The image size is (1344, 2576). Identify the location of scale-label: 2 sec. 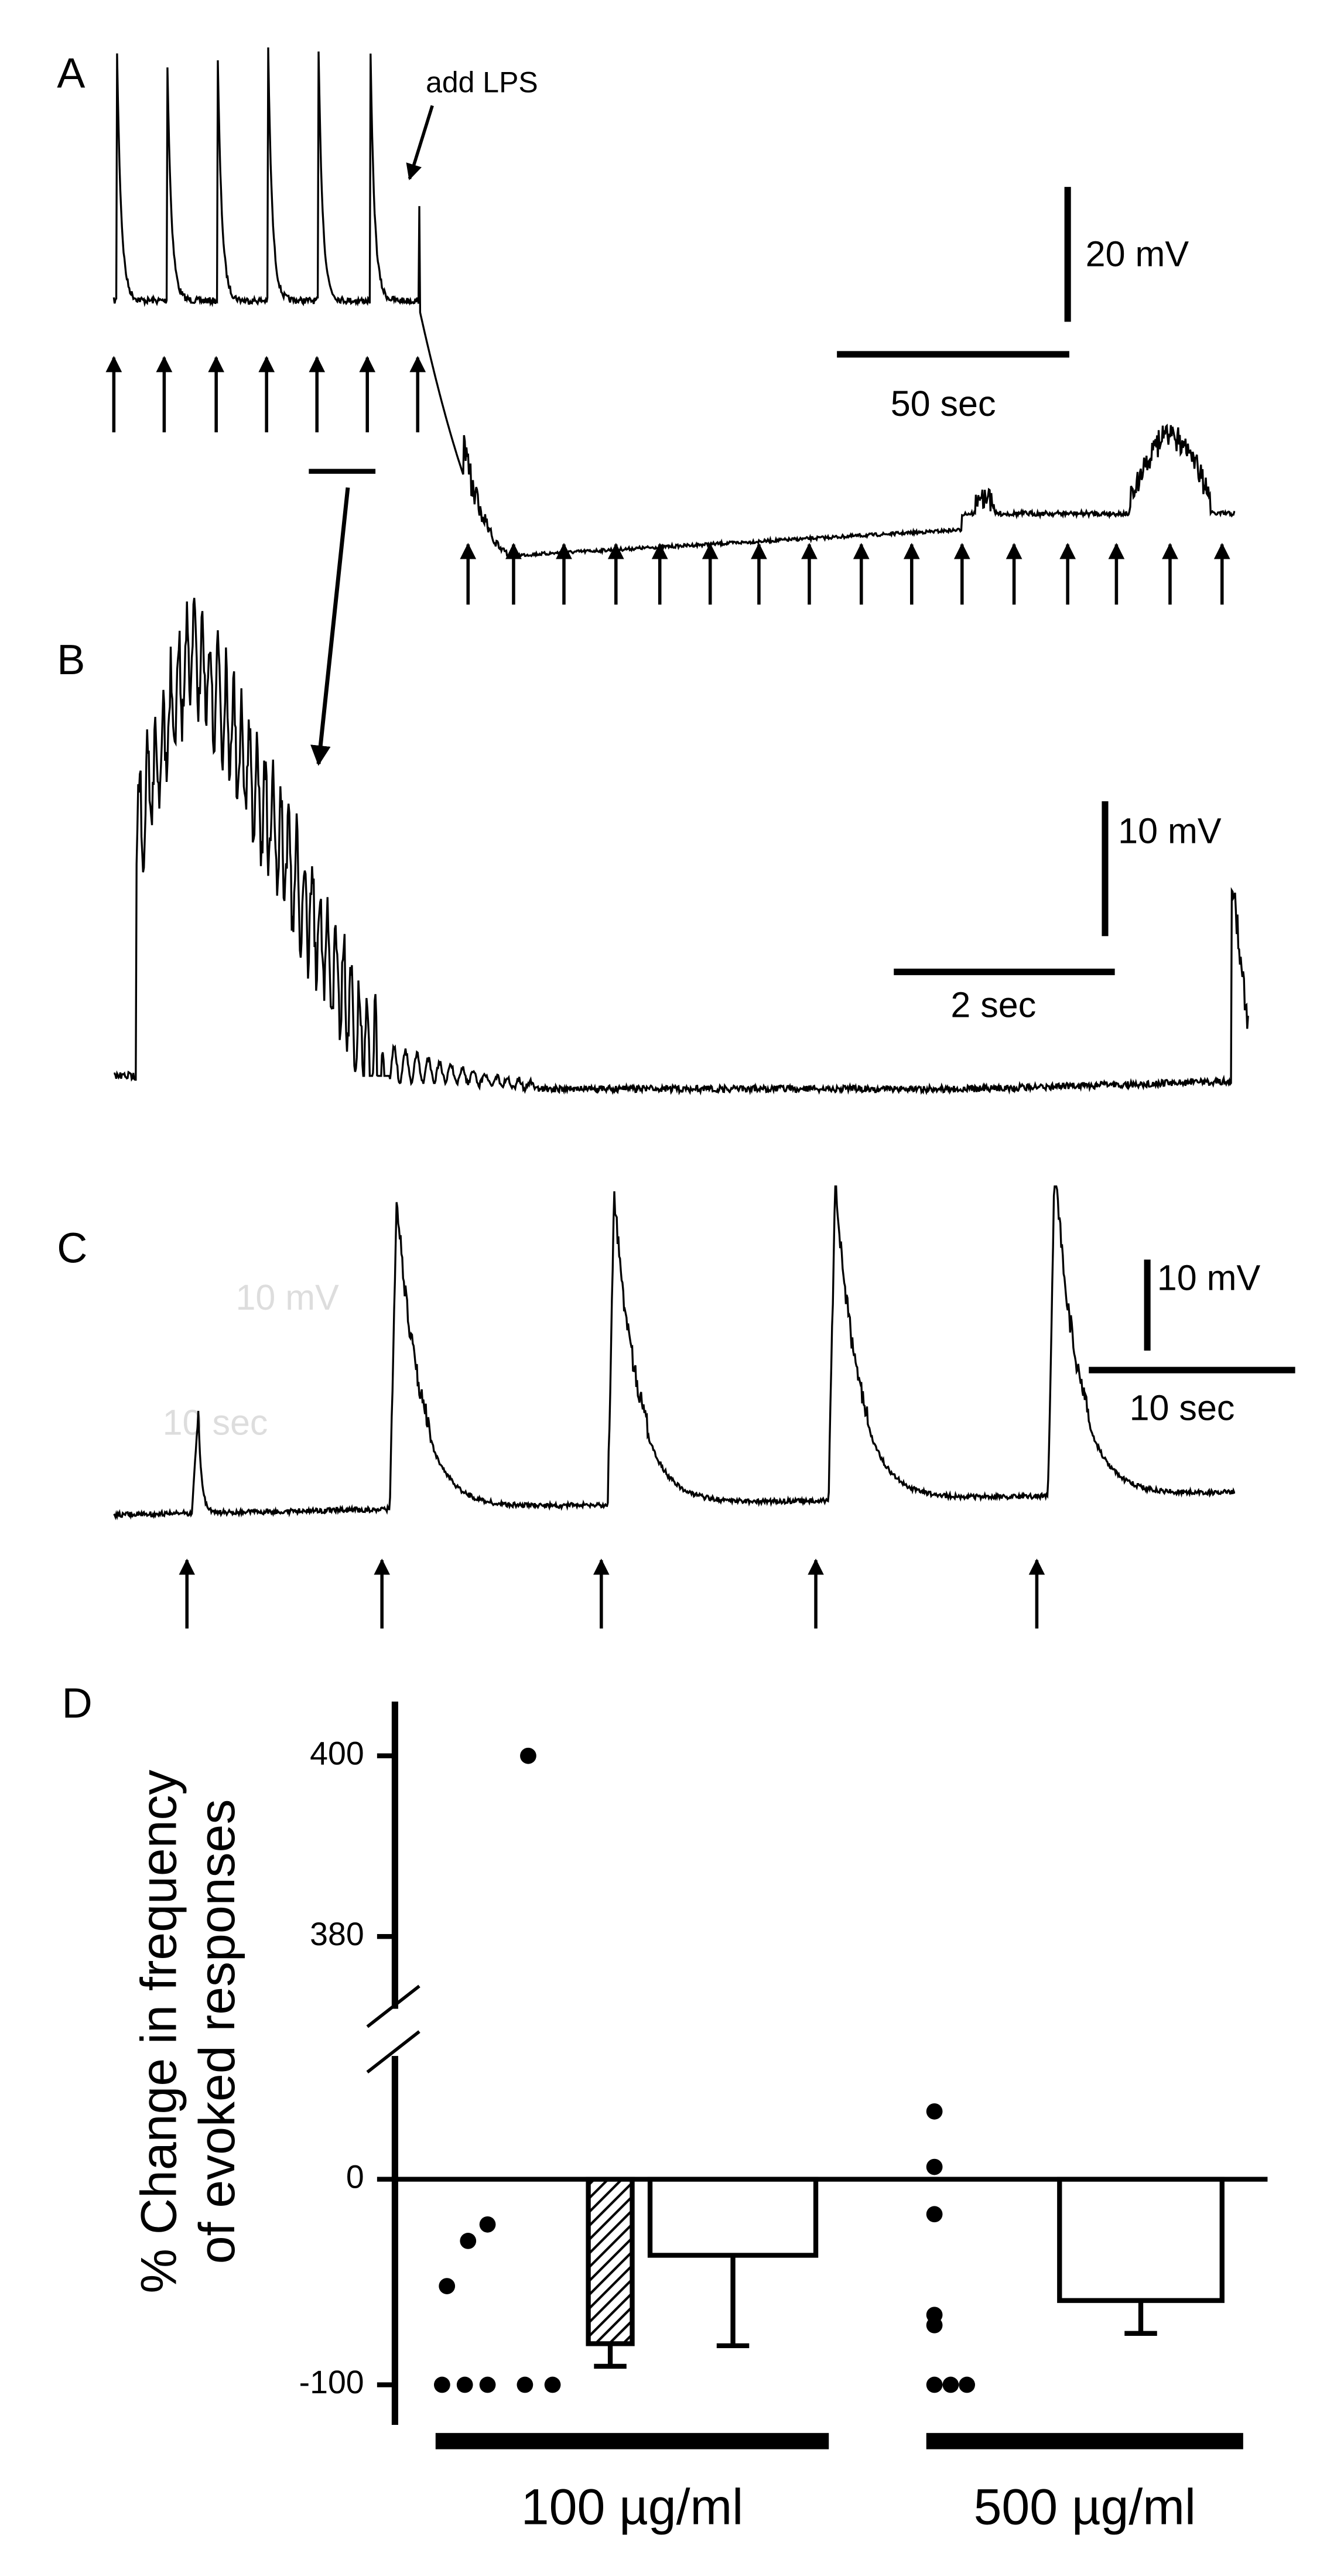
(993, 1004).